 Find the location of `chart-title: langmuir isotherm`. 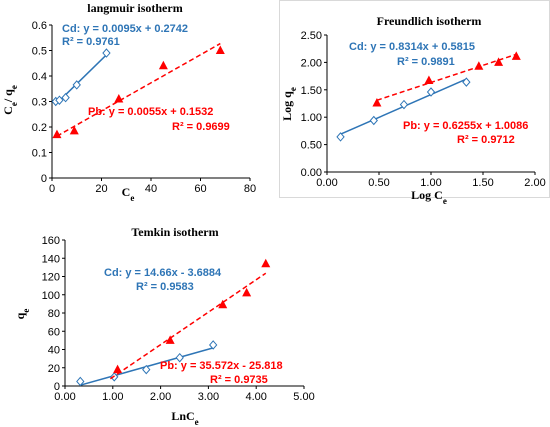

chart-title: langmuir isotherm is located at coordinates (134, 8).